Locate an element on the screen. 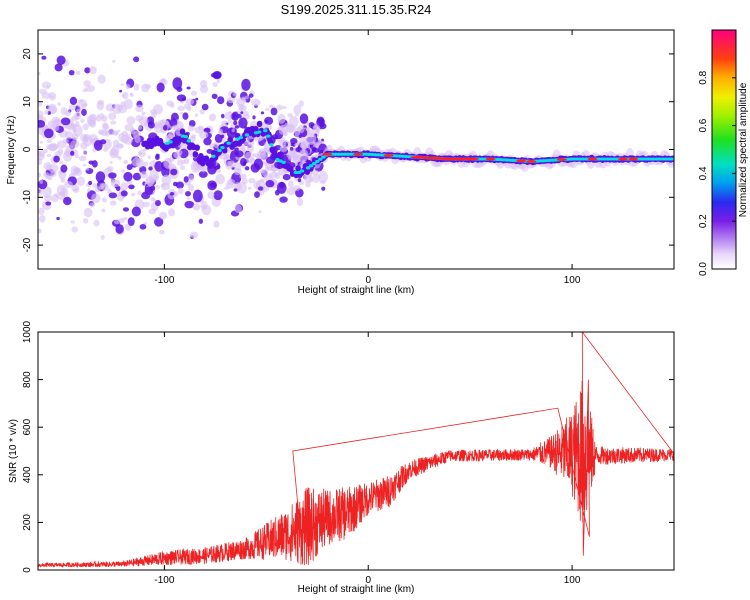 This screenshot has height=600, width=750. colorbar-tick-label: 0.6 is located at coordinates (703, 125).